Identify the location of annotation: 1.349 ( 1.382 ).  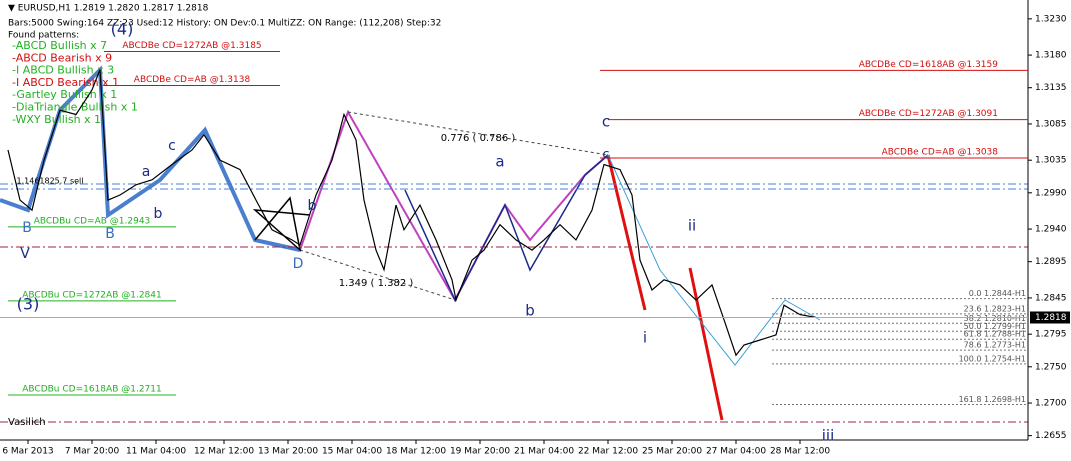
(376, 283).